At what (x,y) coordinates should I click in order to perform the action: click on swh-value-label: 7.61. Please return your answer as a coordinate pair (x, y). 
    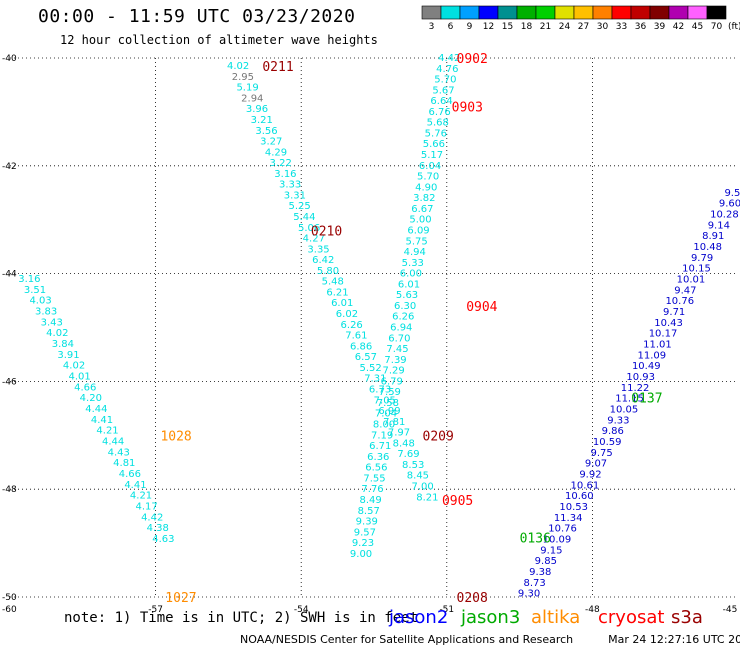
    Looking at the image, I should click on (356, 336).